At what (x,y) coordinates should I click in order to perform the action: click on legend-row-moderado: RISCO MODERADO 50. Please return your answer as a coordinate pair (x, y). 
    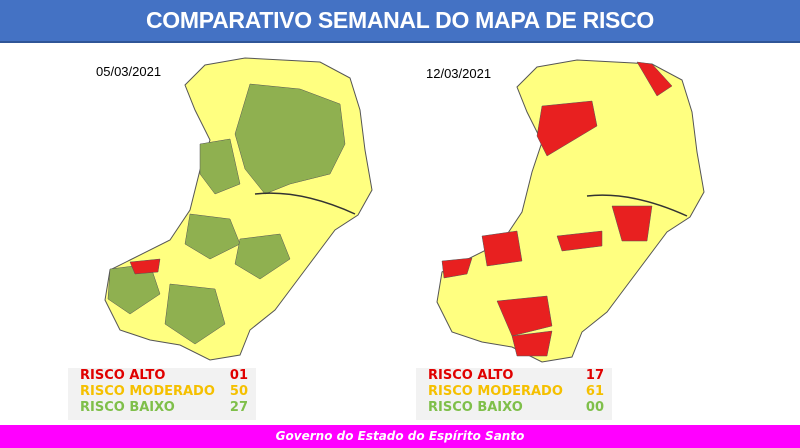
    Looking at the image, I should click on (162, 392).